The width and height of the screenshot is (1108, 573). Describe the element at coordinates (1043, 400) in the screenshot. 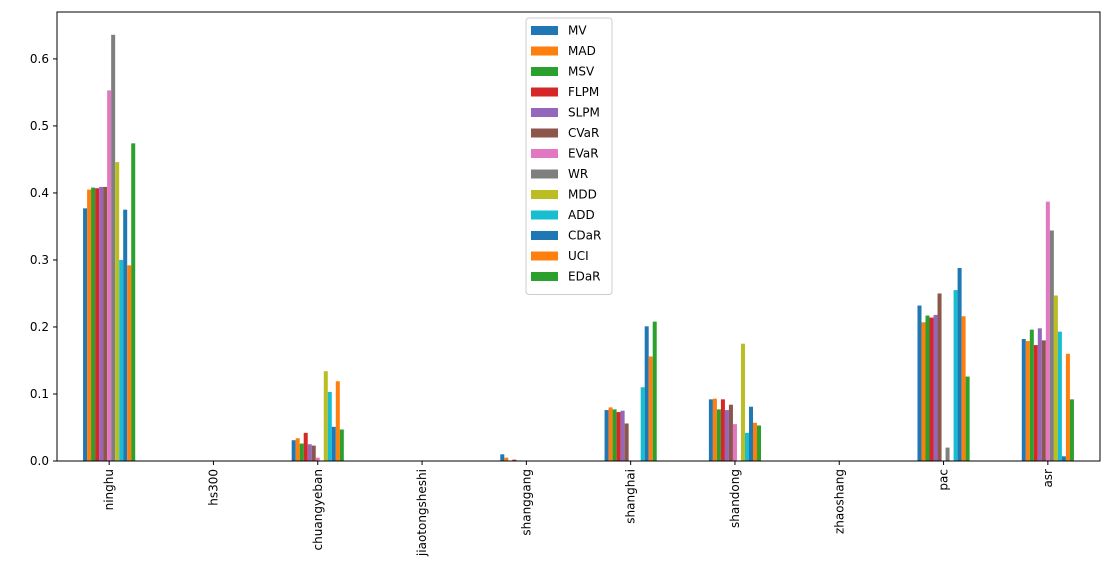

I see `bar-cvar-asr` at that location.